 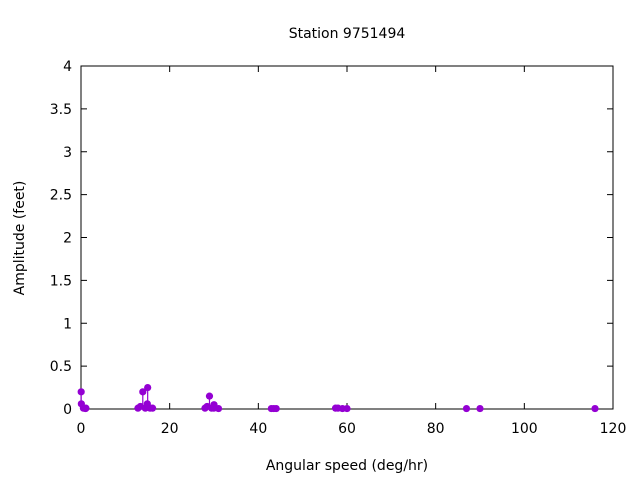 I want to click on y-tick-label: 4, so click(x=67, y=67).